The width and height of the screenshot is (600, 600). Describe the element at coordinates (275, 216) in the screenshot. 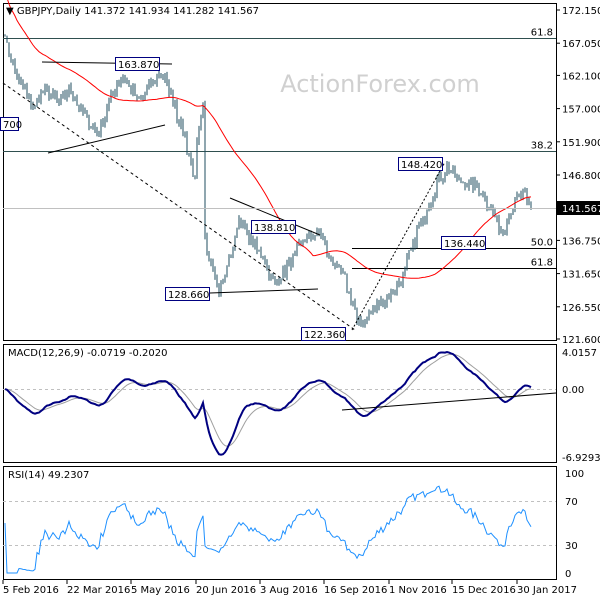

I see `triangle-upper` at that location.